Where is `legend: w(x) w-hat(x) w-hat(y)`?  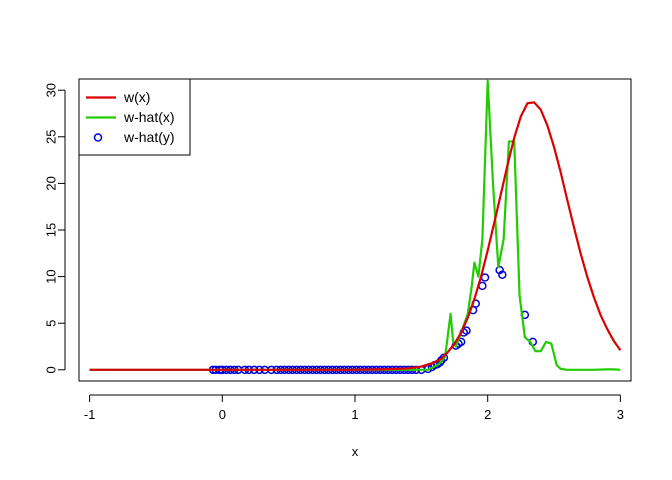 legend: w(x) w-hat(x) w-hat(y) is located at coordinates (134, 117).